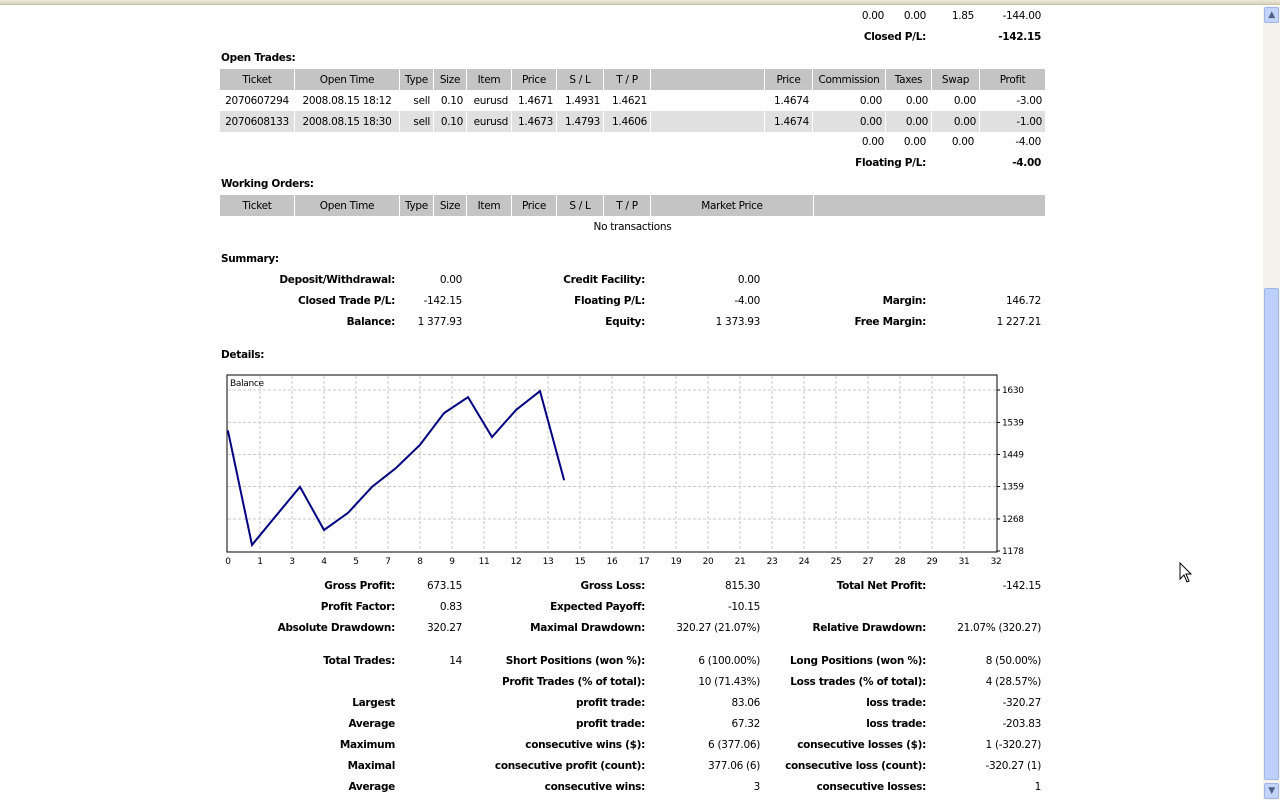 This screenshot has width=1280, height=800. What do you see at coordinates (228, 562) in the screenshot?
I see `x-tick-label: 0` at bounding box center [228, 562].